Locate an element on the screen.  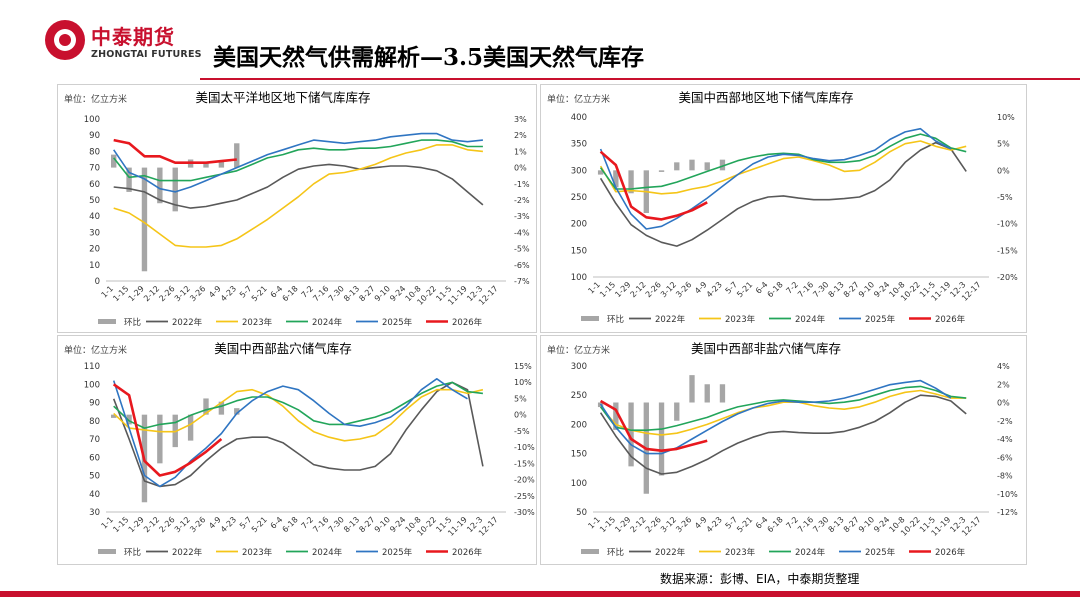
y2-tick-label: -30% is located at coordinates (524, 512).